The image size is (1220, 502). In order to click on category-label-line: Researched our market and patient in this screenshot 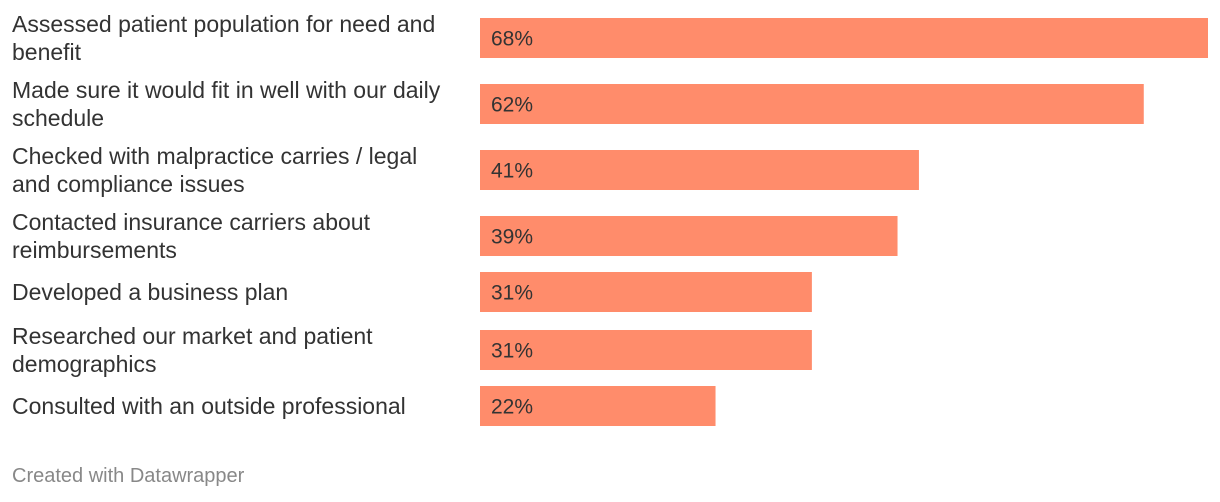, I will do `click(192, 336)`.